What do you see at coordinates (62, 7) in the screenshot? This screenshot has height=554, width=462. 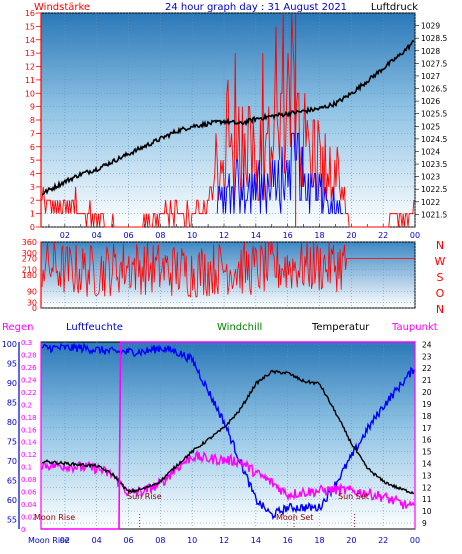 I see `header-left-label: Windstärke` at bounding box center [62, 7].